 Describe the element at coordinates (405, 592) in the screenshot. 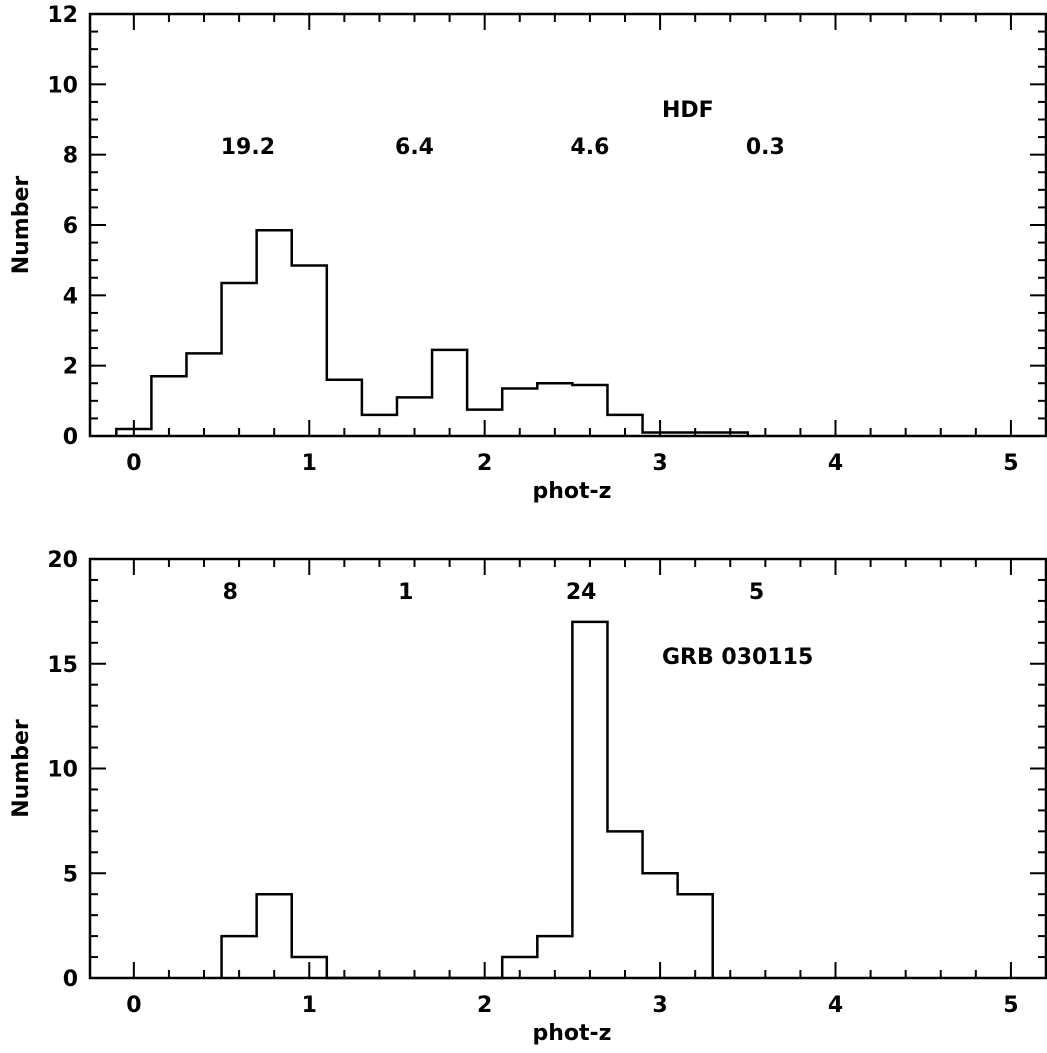

I see `bin-annotation: 1` at that location.